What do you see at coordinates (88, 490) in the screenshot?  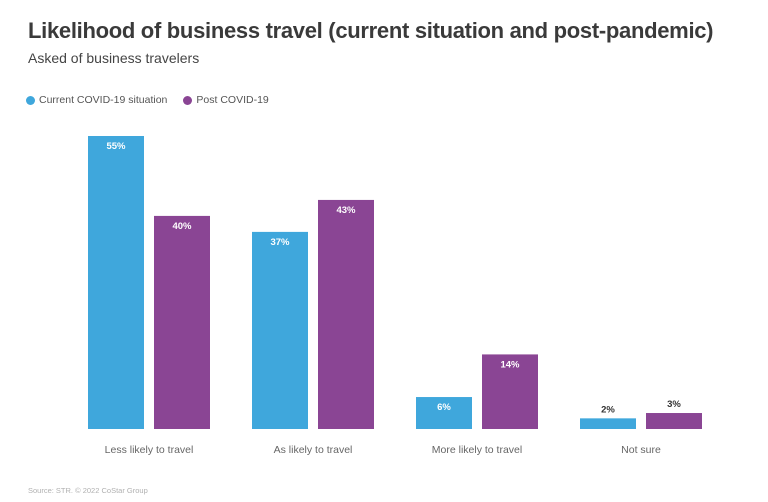 I see `source-note: Source: STR. © 2022 CoStar Group` at bounding box center [88, 490].